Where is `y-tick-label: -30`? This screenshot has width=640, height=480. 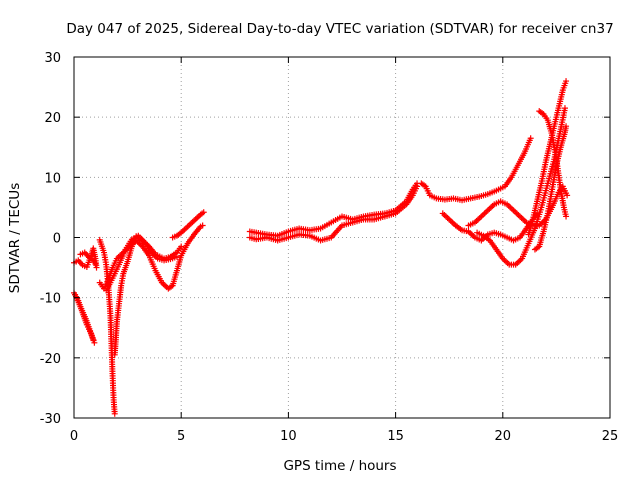 y-tick-label: -30 is located at coordinates (50, 419).